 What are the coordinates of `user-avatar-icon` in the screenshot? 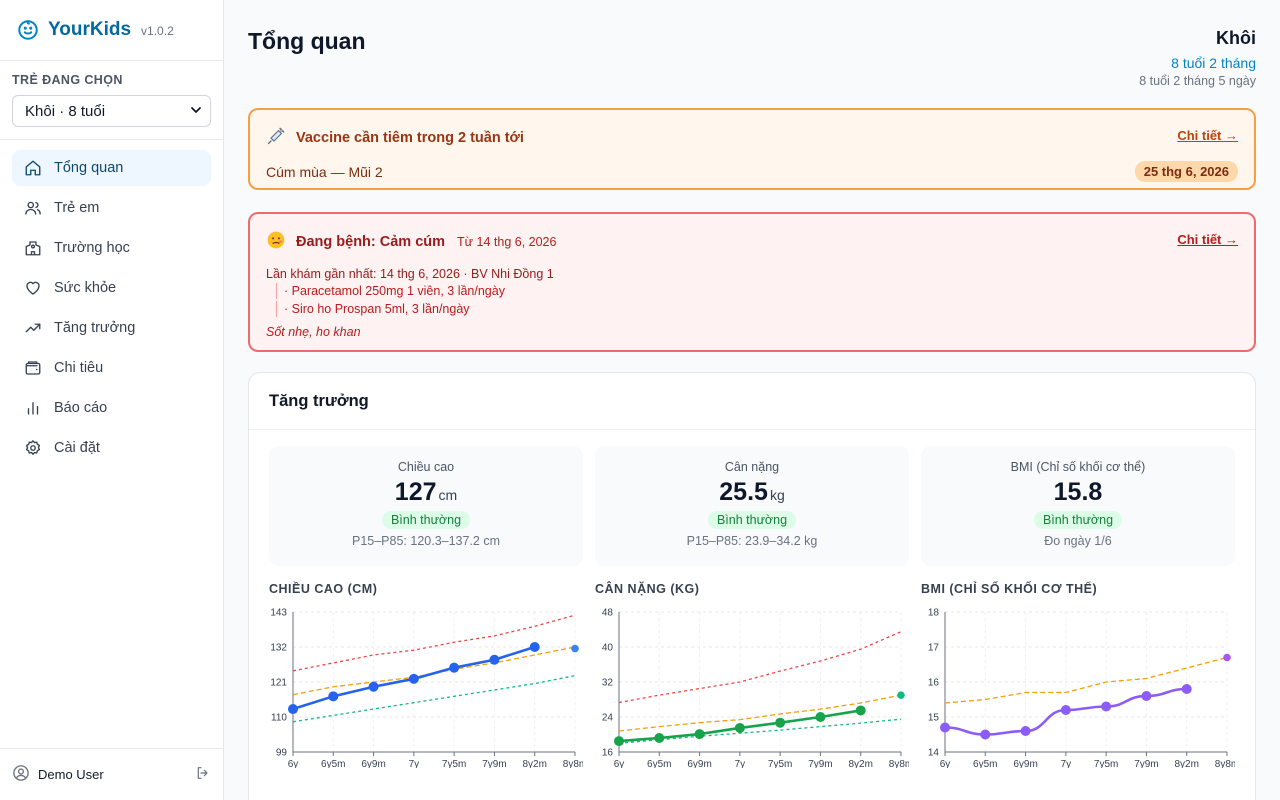 It's located at (21, 774).